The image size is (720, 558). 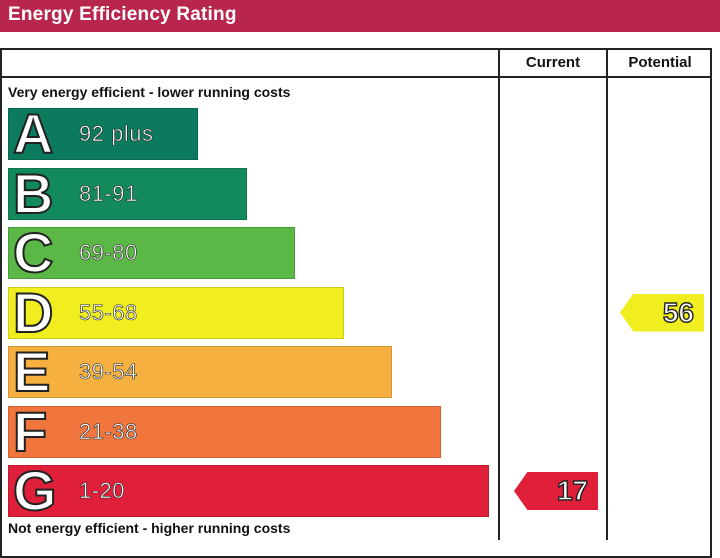 I want to click on band-b: B 81-91, so click(x=127, y=193).